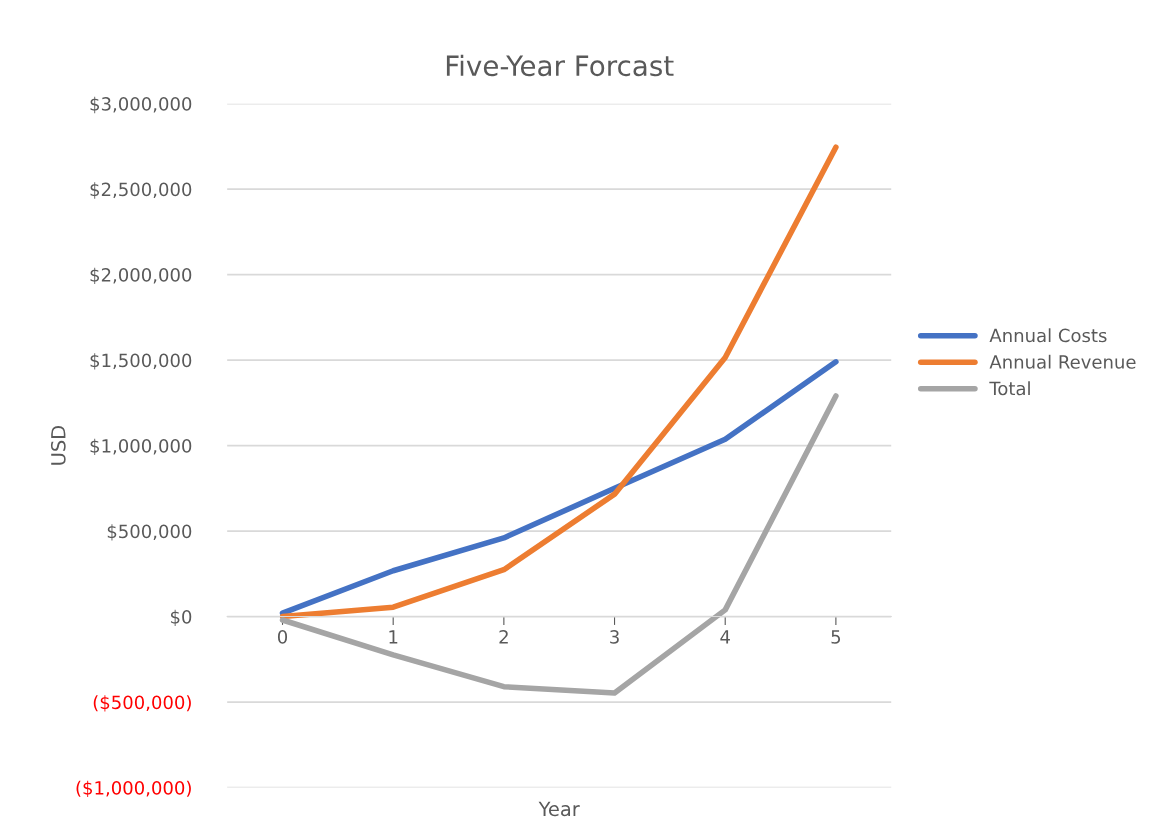 This screenshot has height=829, width=1165. Describe the element at coordinates (725, 637) in the screenshot. I see `x-tick-label: 4` at that location.